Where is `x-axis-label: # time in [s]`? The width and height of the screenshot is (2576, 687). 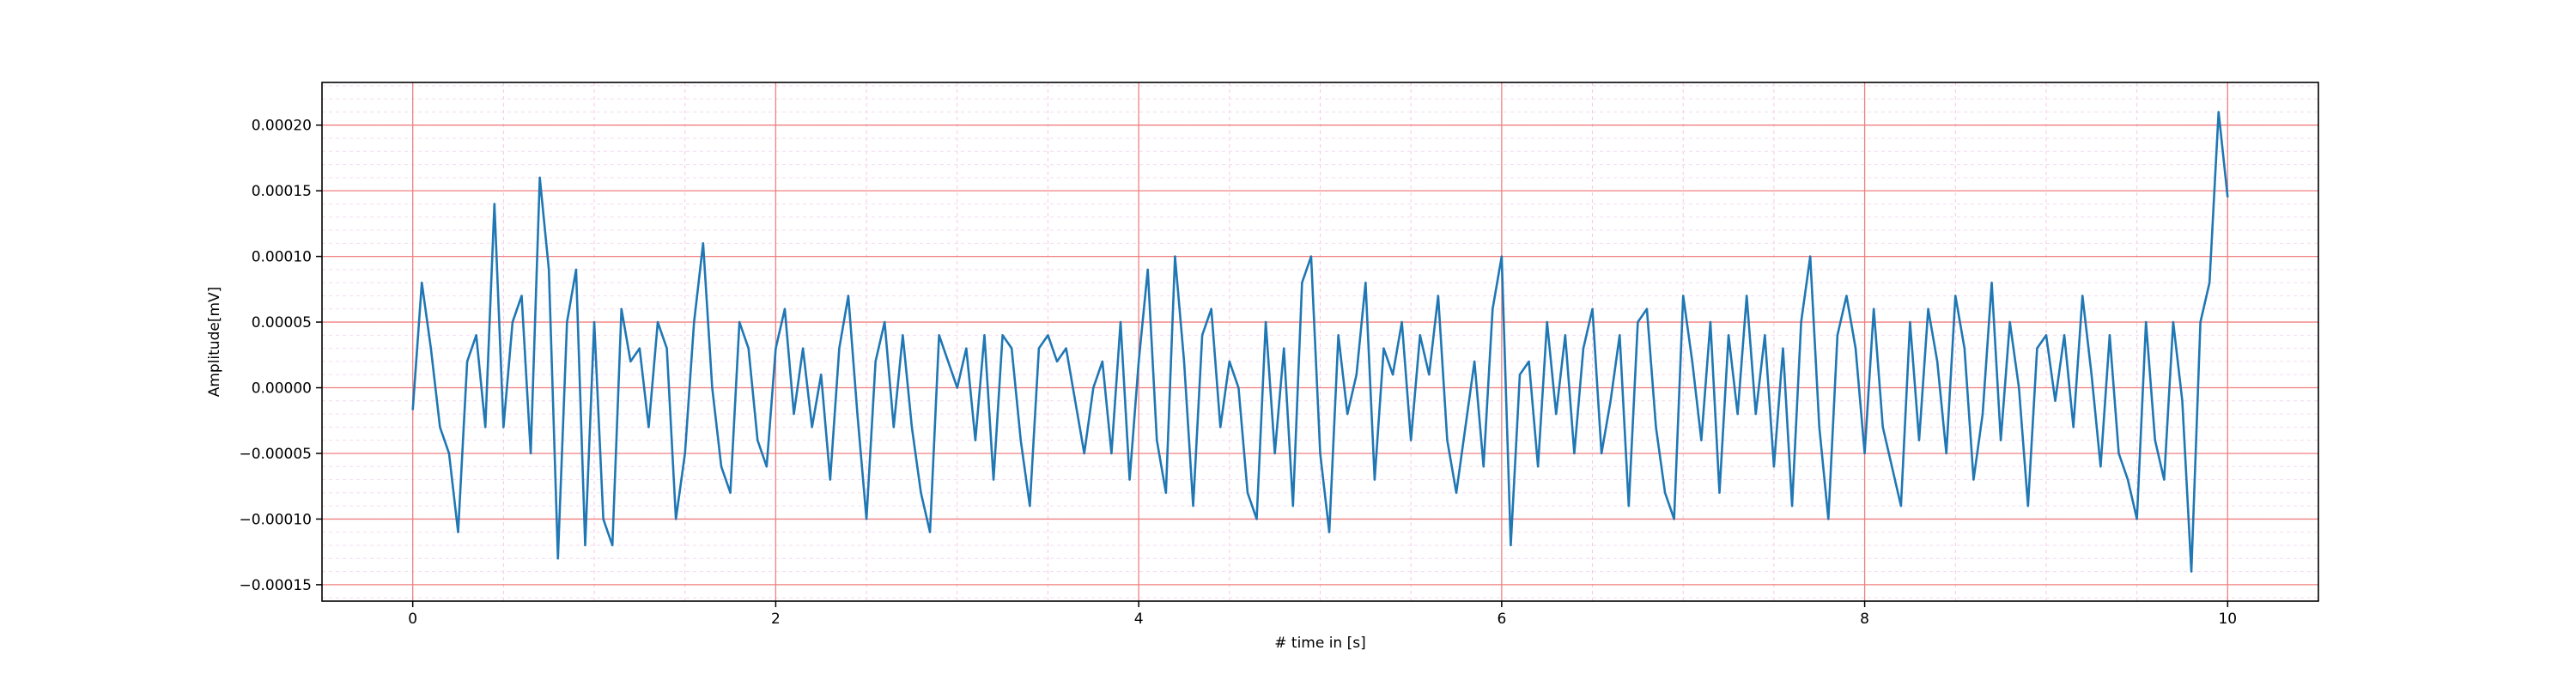
x-axis-label: # time in [s] is located at coordinates (1319, 643).